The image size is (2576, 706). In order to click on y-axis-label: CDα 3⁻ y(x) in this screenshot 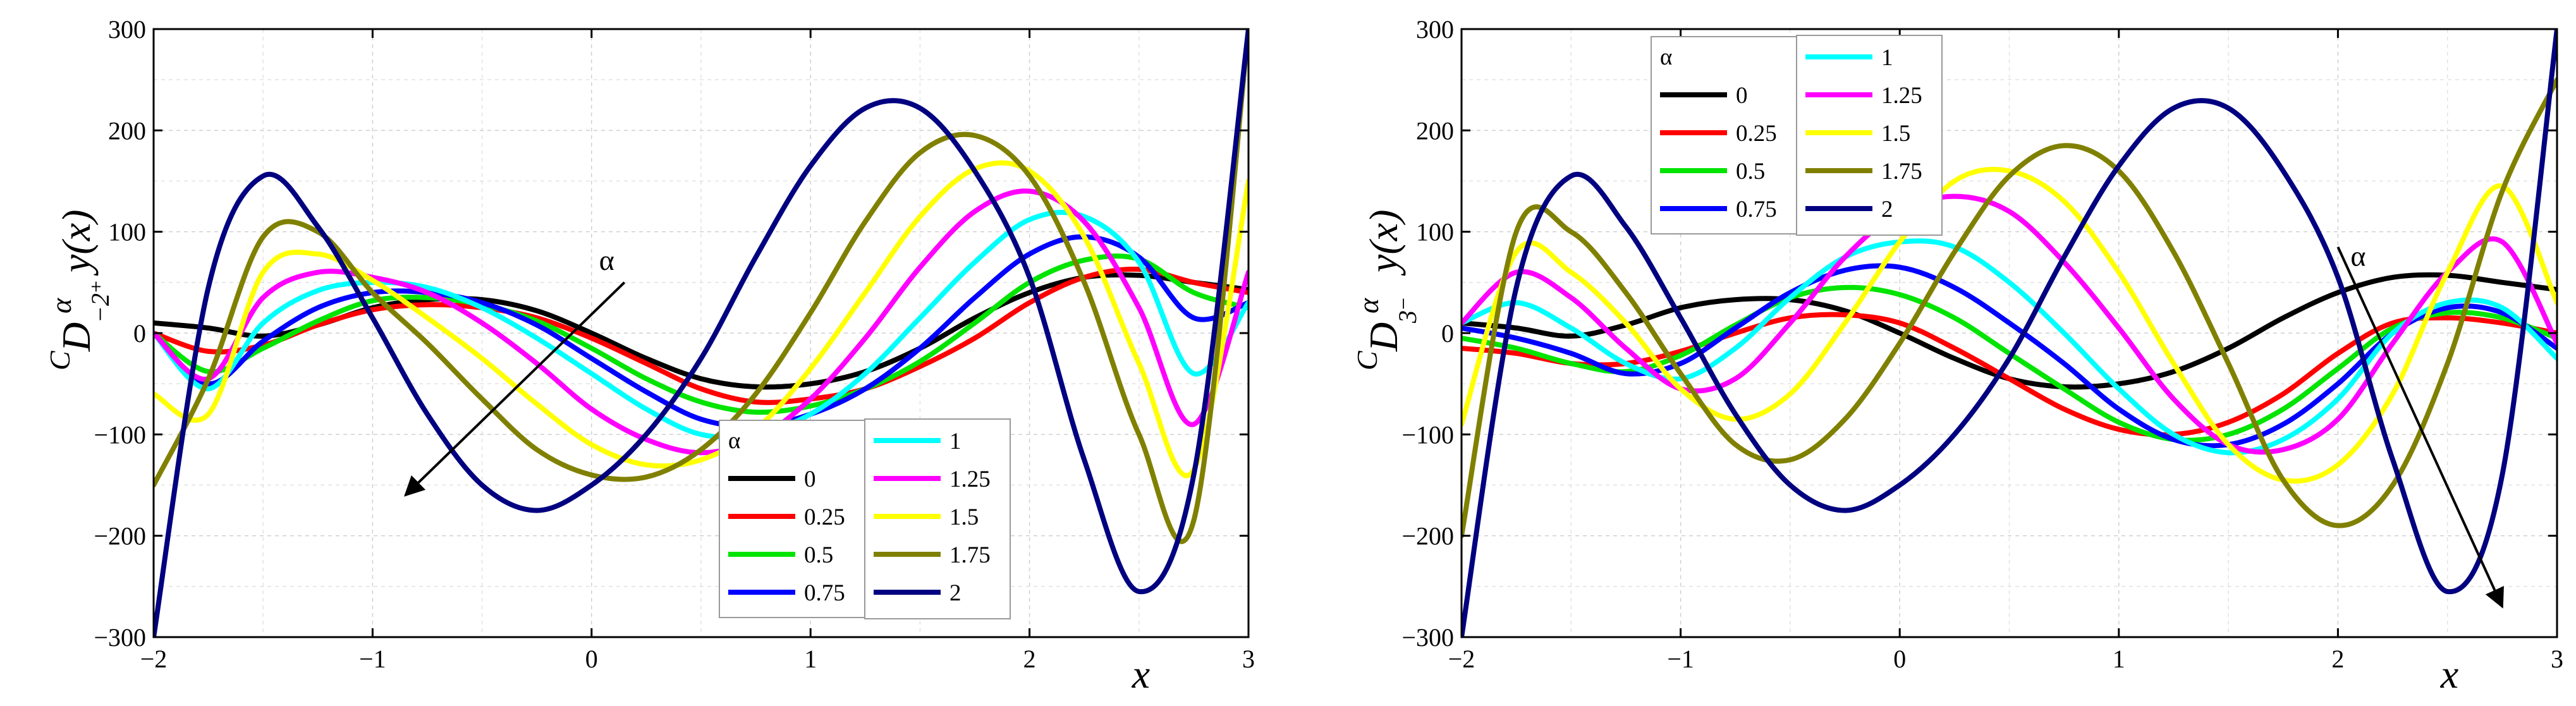, I will do `click(1386, 290)`.